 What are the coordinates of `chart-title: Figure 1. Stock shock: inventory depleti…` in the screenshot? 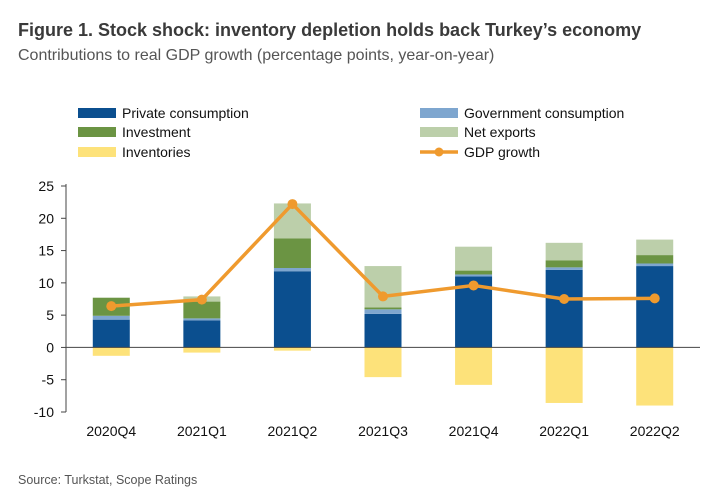 It's located at (330, 30).